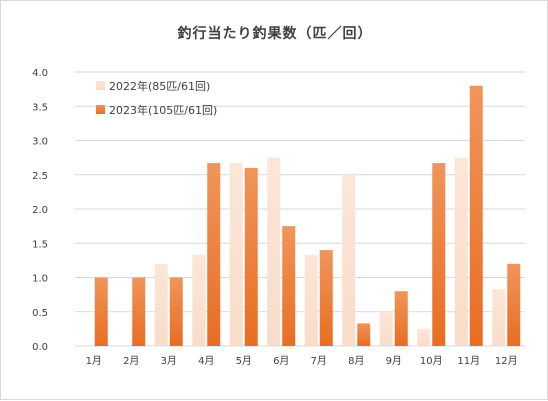 Image resolution: width=548 pixels, height=401 pixels. What do you see at coordinates (40, 244) in the screenshot?
I see `y-tick-label: 1.5` at bounding box center [40, 244].